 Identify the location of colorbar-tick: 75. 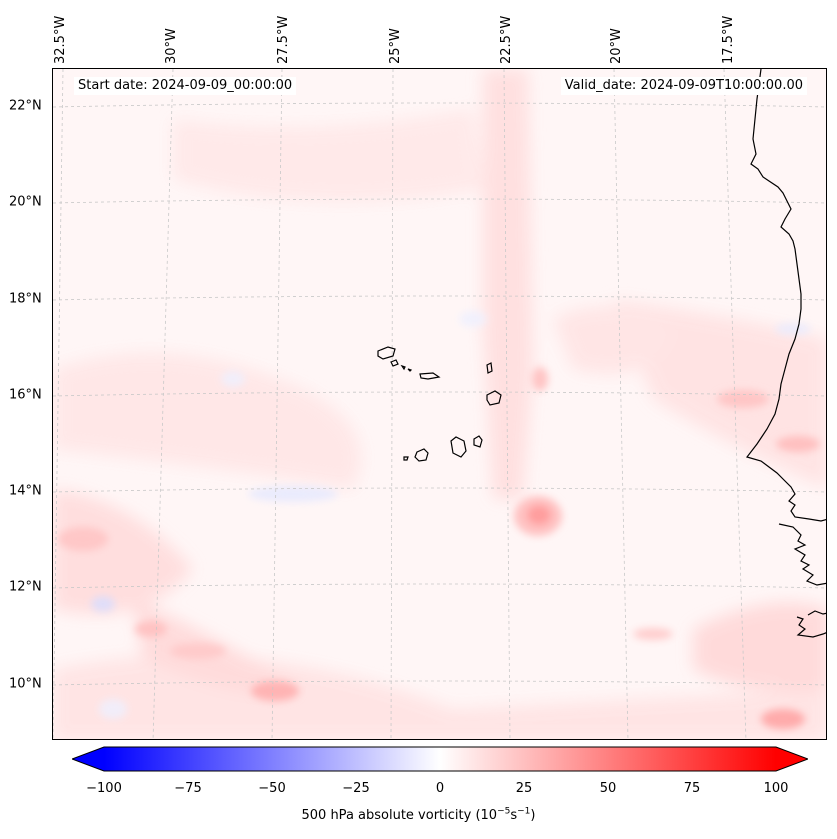
(692, 788).